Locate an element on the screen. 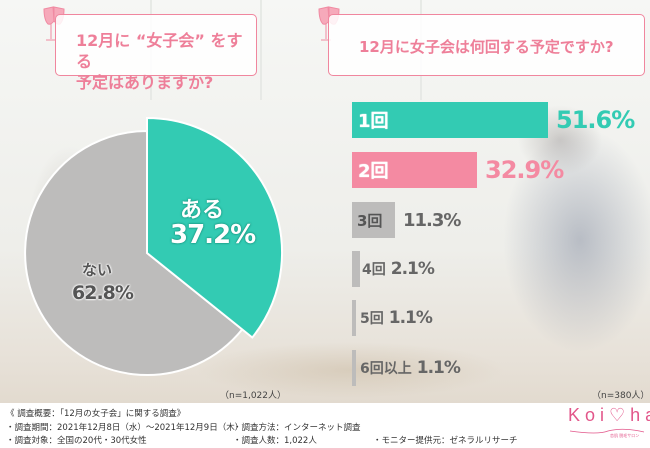 This screenshot has height=450, width=650. survey-method: ・調査方法：インターネット調査 is located at coordinates (297, 428).